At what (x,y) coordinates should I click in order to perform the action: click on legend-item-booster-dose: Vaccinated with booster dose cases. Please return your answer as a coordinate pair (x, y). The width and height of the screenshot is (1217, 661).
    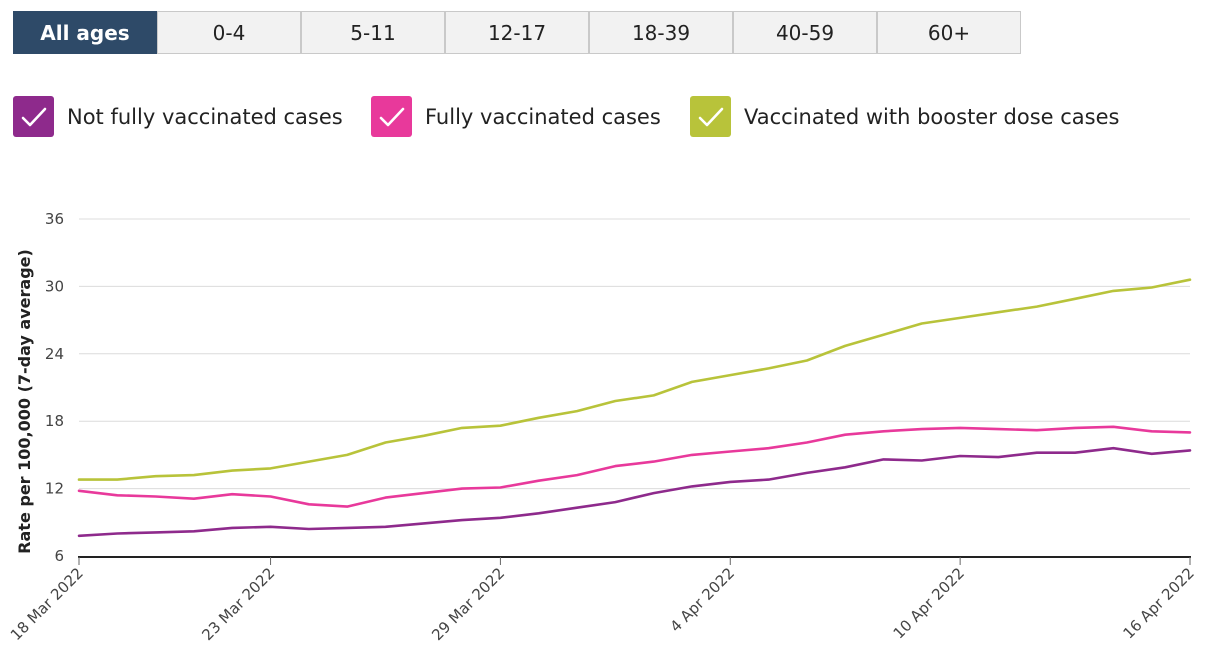
    Looking at the image, I should click on (904, 116).